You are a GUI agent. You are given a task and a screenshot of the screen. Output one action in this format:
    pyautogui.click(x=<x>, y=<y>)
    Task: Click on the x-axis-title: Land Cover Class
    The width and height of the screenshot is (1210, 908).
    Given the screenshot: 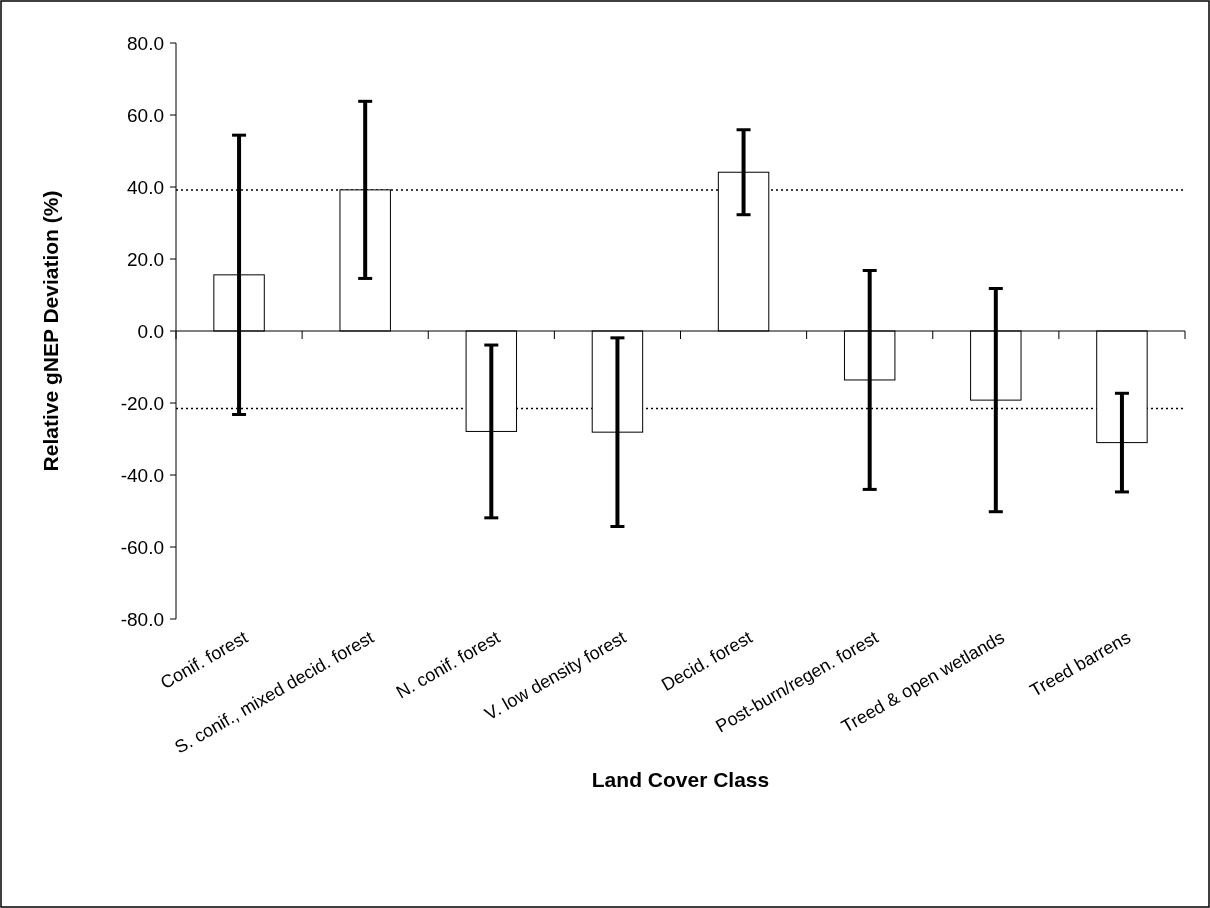 What is the action you would take?
    pyautogui.click(x=680, y=779)
    